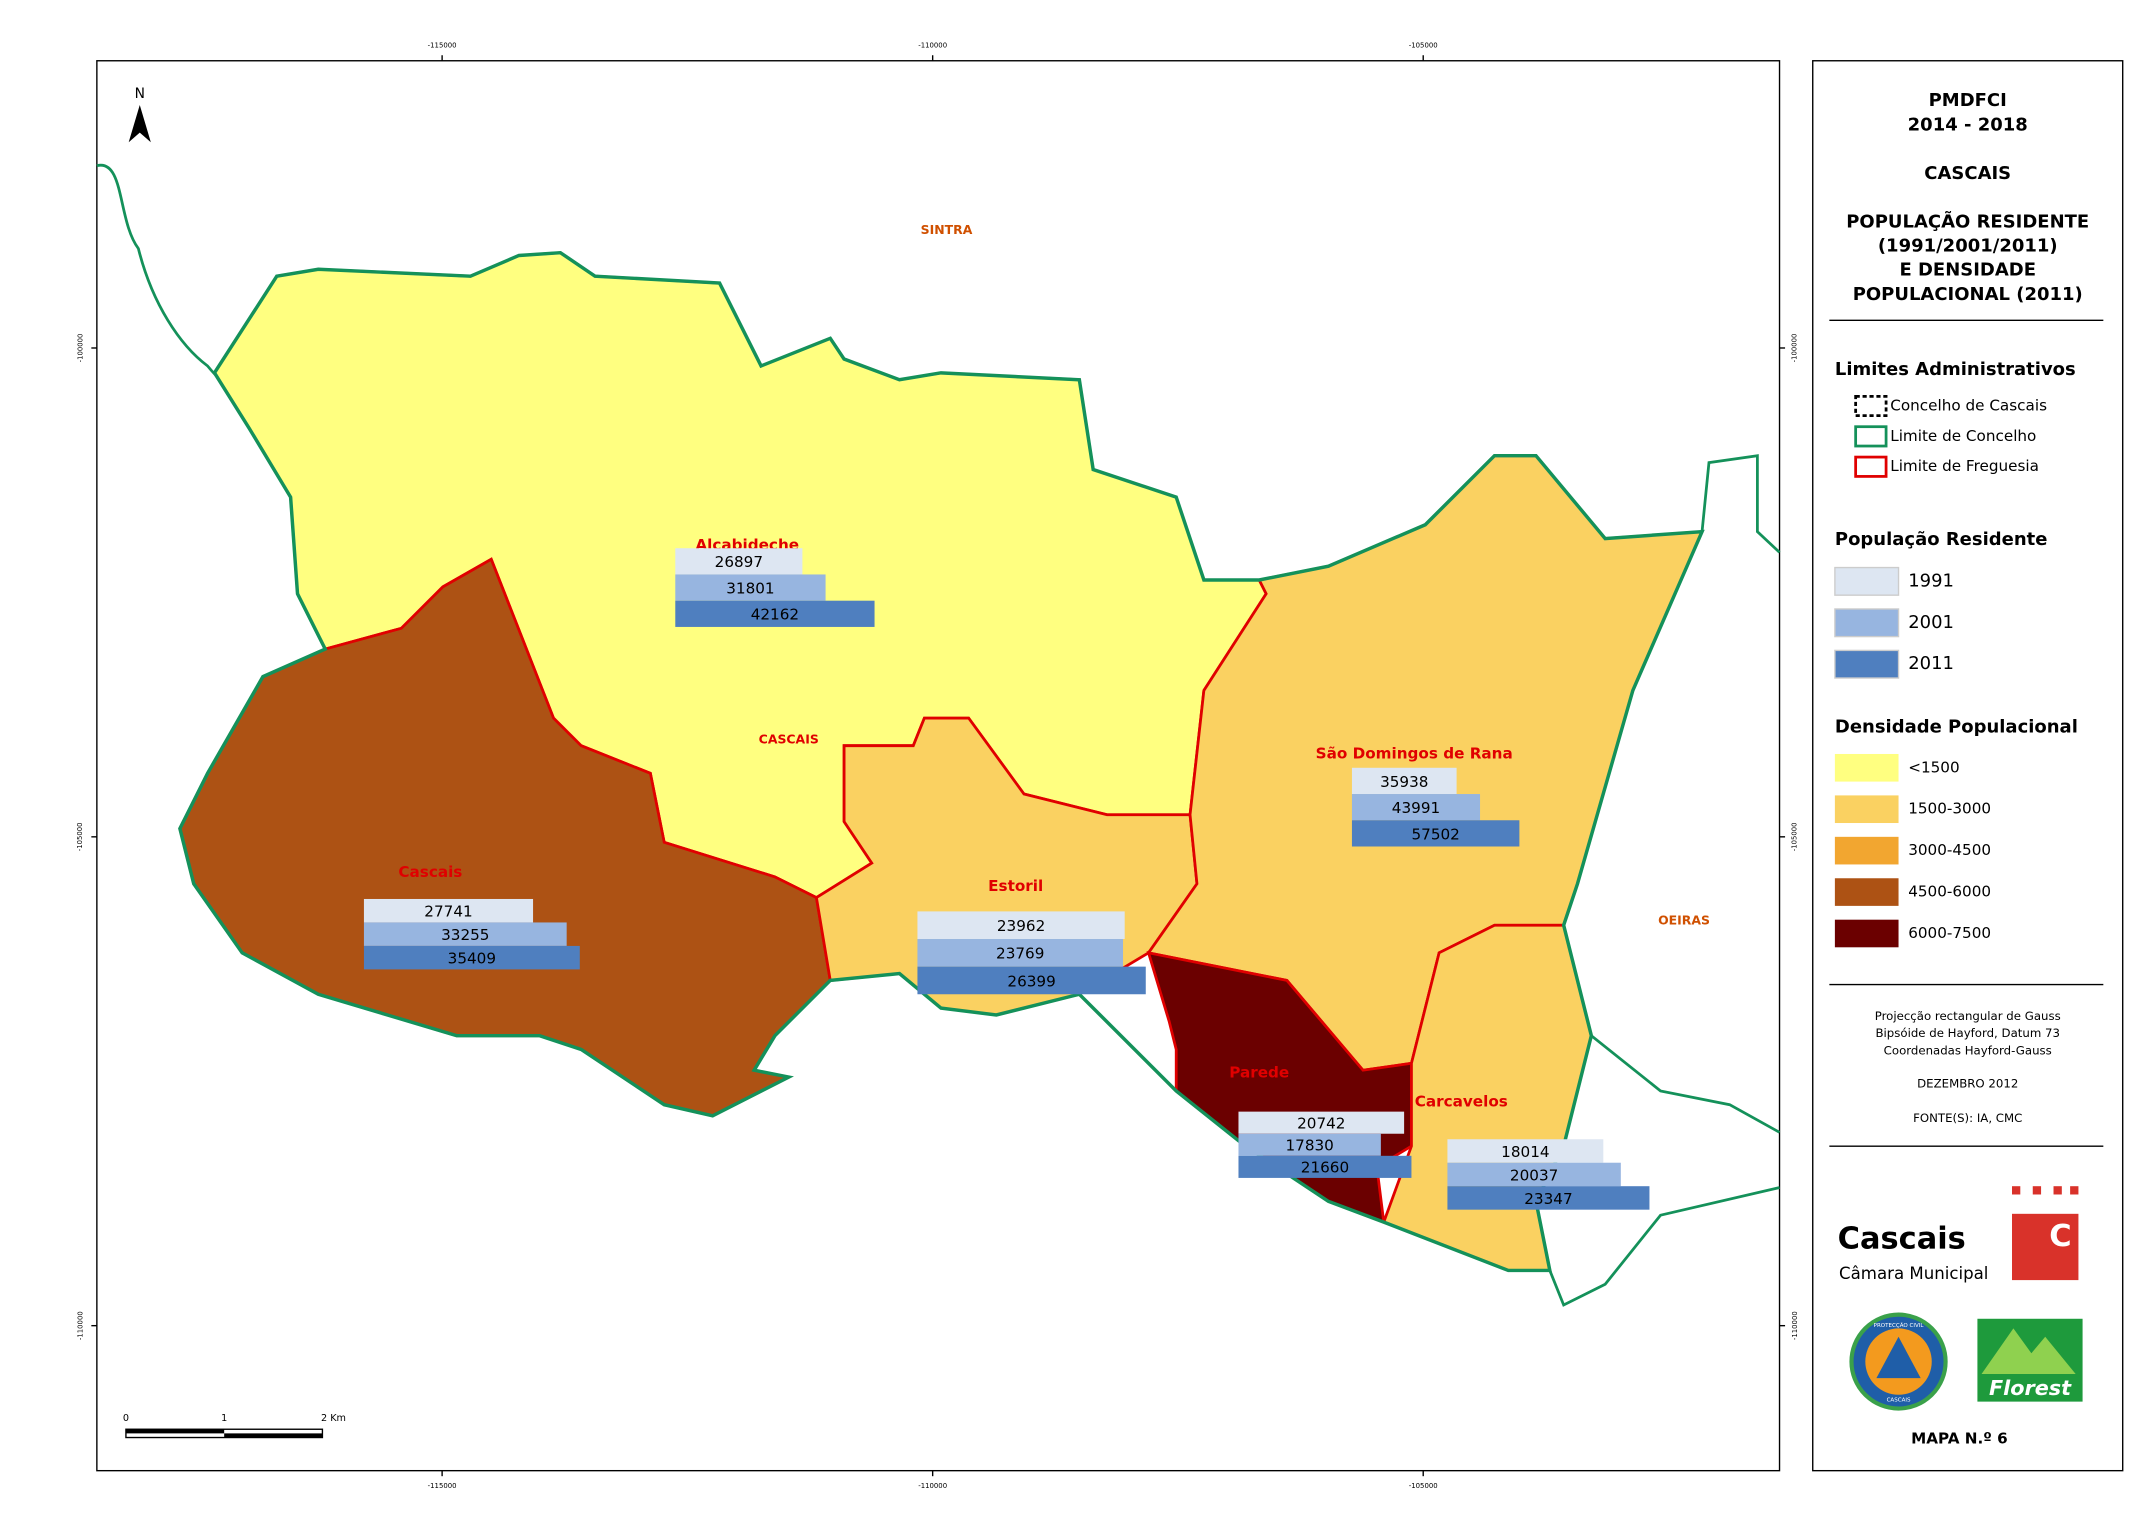  I want to click on density-label: 3000-4500, so click(1949, 850).